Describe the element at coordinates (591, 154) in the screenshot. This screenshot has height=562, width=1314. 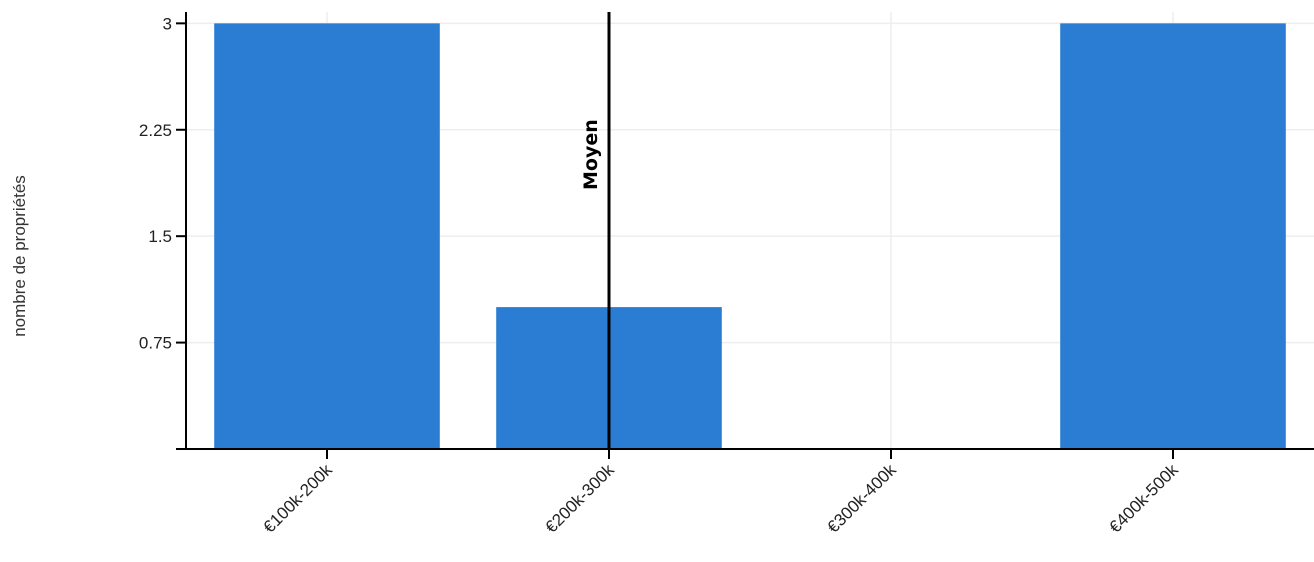
I see `mean-reference-label: Moyen` at that location.